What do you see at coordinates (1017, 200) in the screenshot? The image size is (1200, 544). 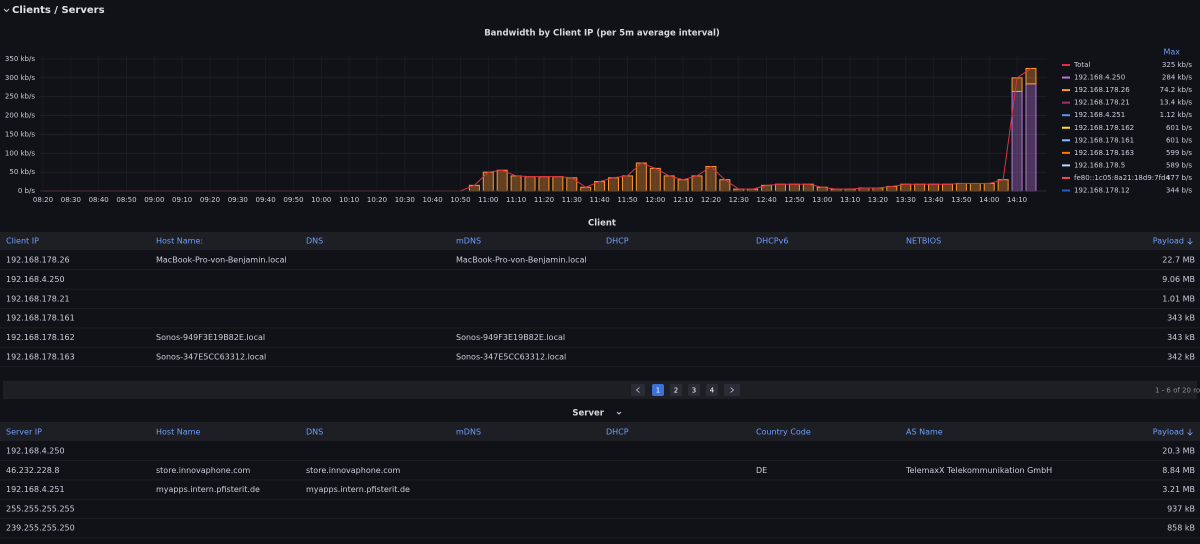 I see `x-tick-label: 14:10` at bounding box center [1017, 200].